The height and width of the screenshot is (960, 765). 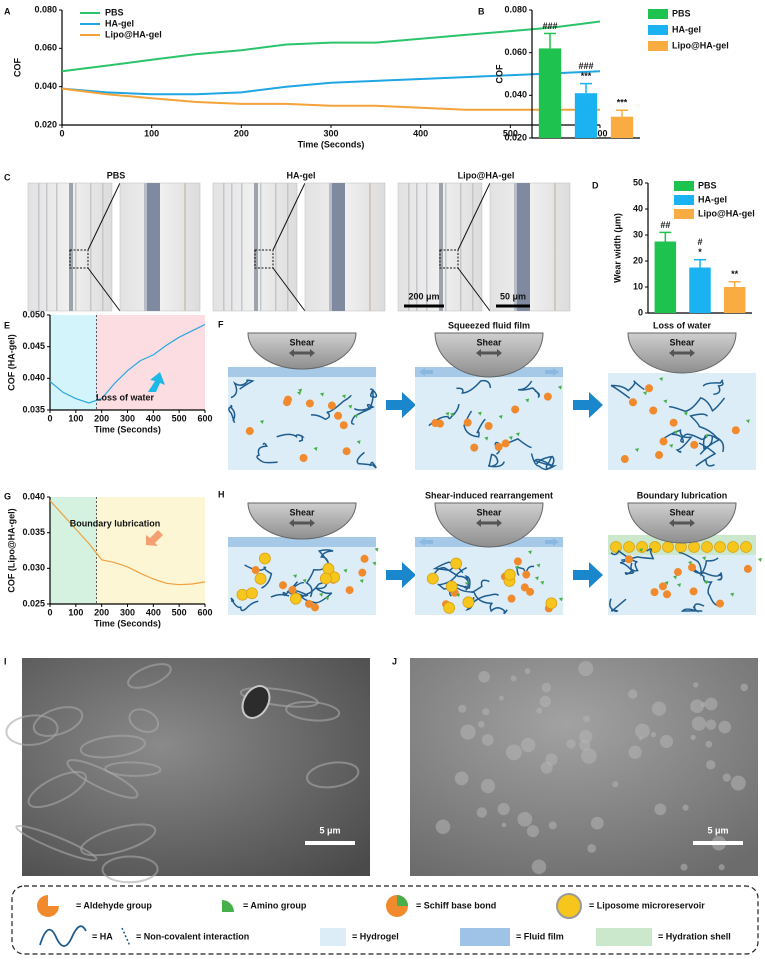 I want to click on annotation: Loss of water, so click(x=125, y=397).